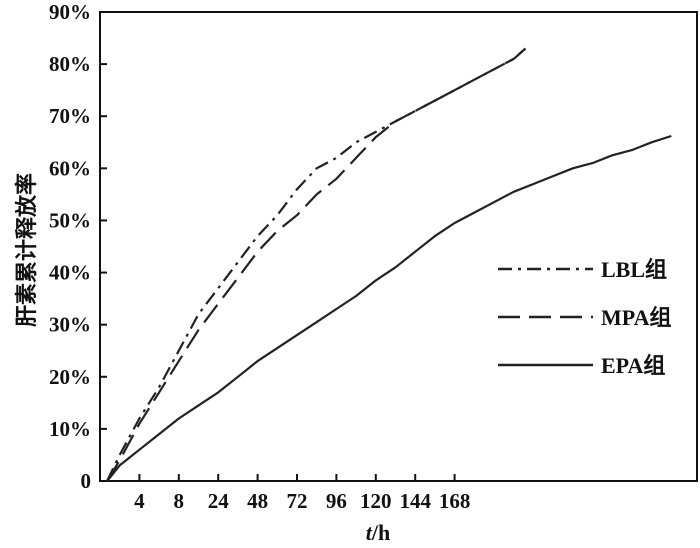  Describe the element at coordinates (415, 501) in the screenshot. I see `x-tick-label: 144` at that location.